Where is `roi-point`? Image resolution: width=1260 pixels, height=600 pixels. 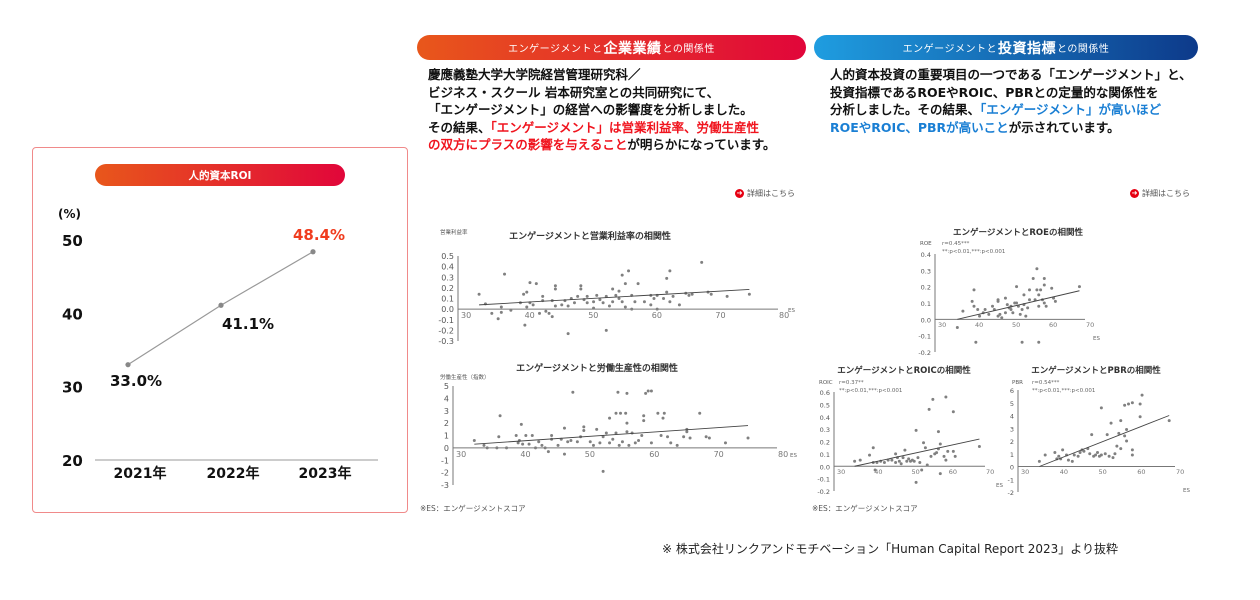
roi-point is located at coordinates (313, 252).